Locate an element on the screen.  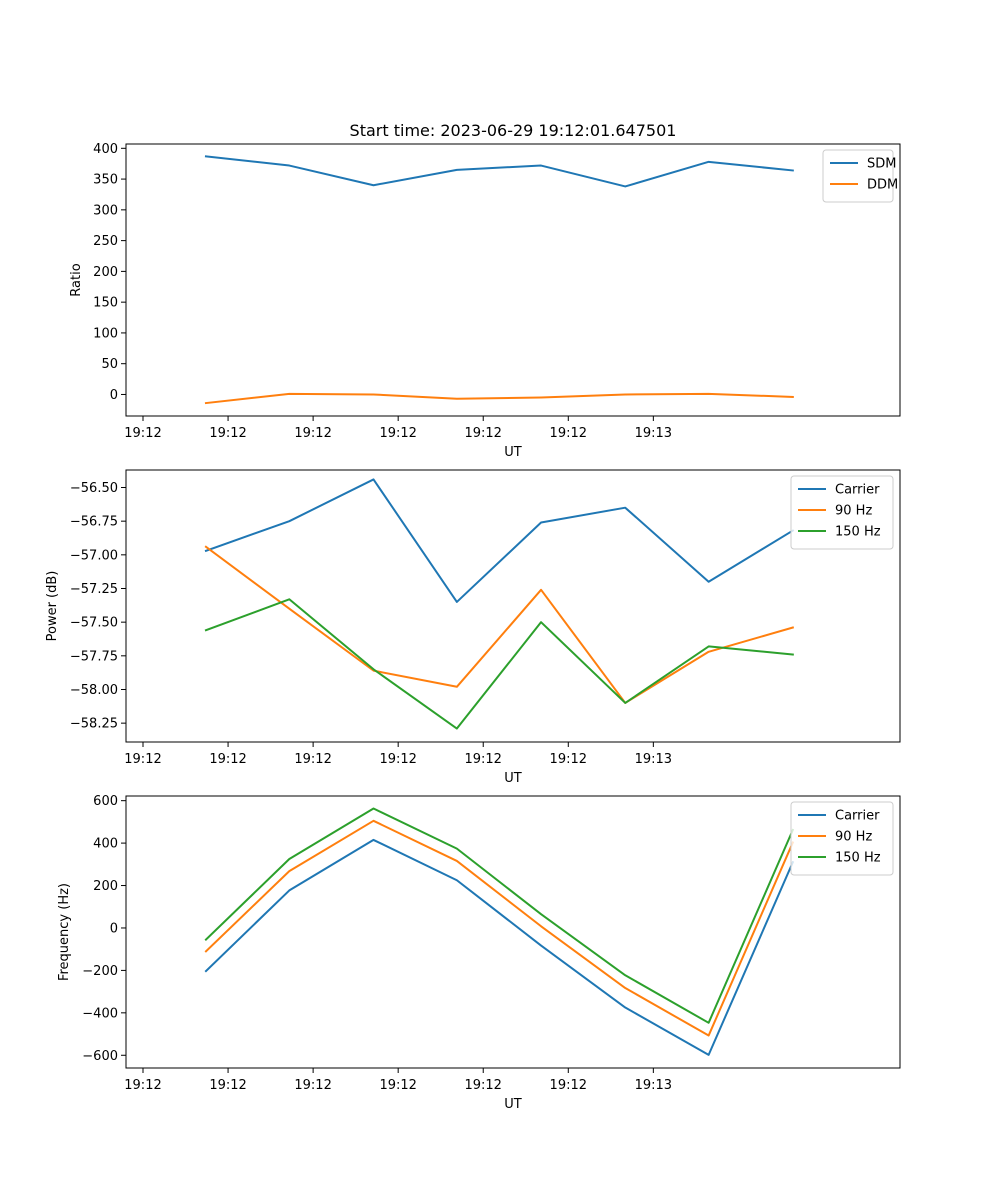
ratio-y-tick-label: 50 is located at coordinates (109, 364).